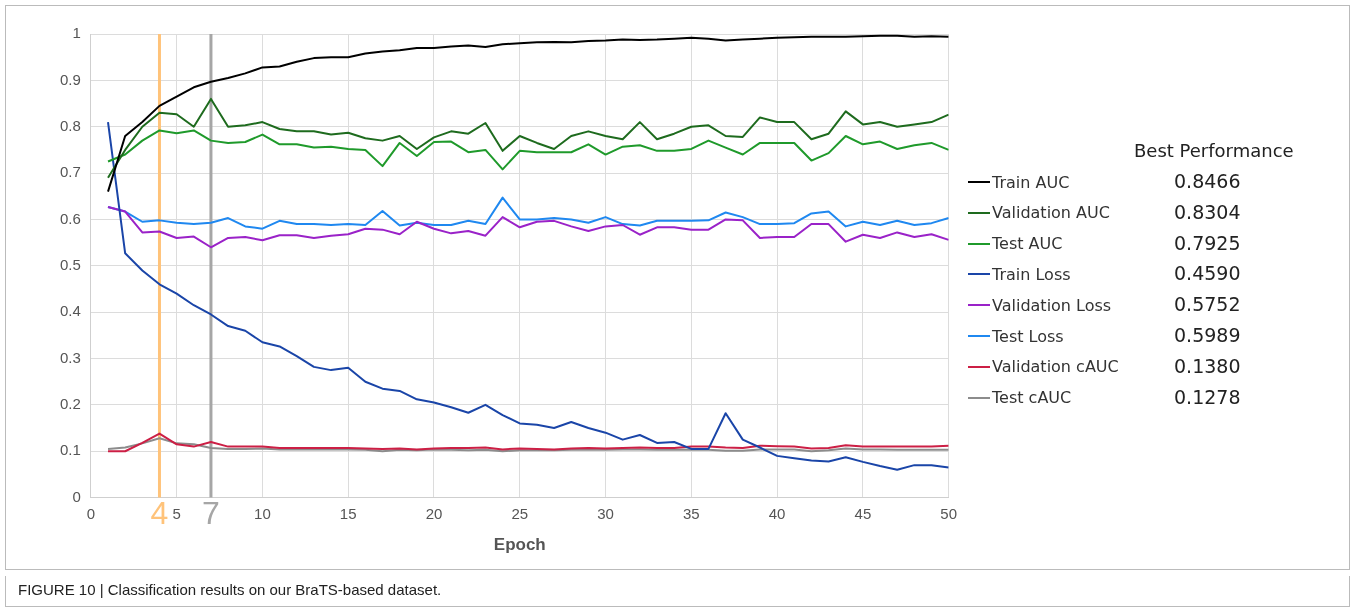 Image resolution: width=1355 pixels, height=614 pixels. I want to click on y-tick-label: 0.5, so click(70, 264).